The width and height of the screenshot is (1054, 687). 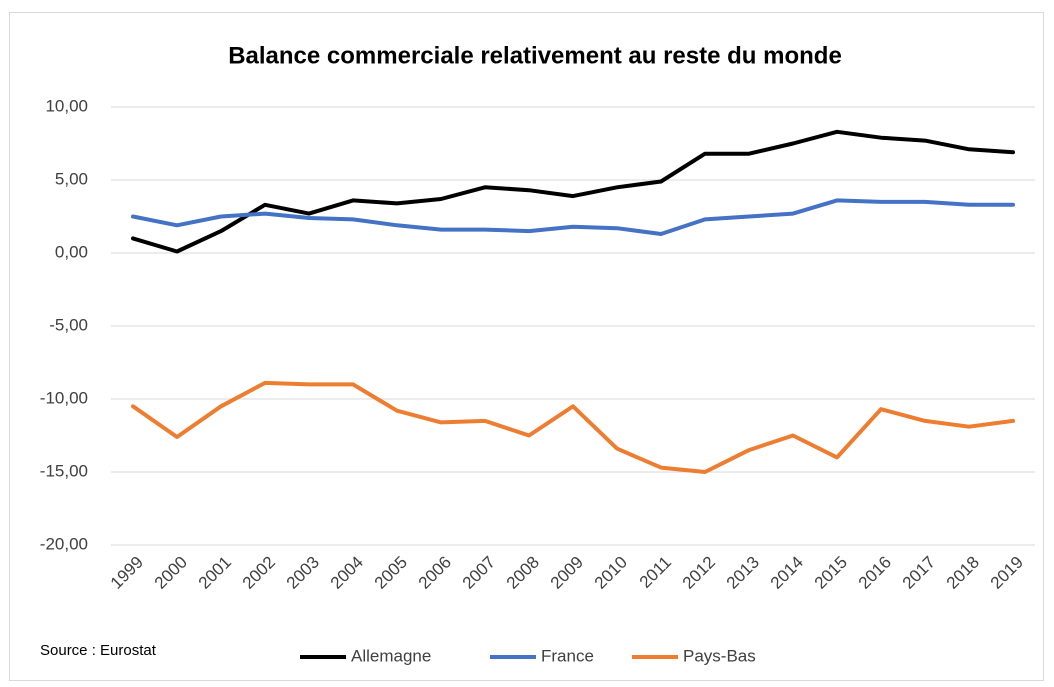 What do you see at coordinates (71, 178) in the screenshot?
I see `y-tick-label: 5,00` at bounding box center [71, 178].